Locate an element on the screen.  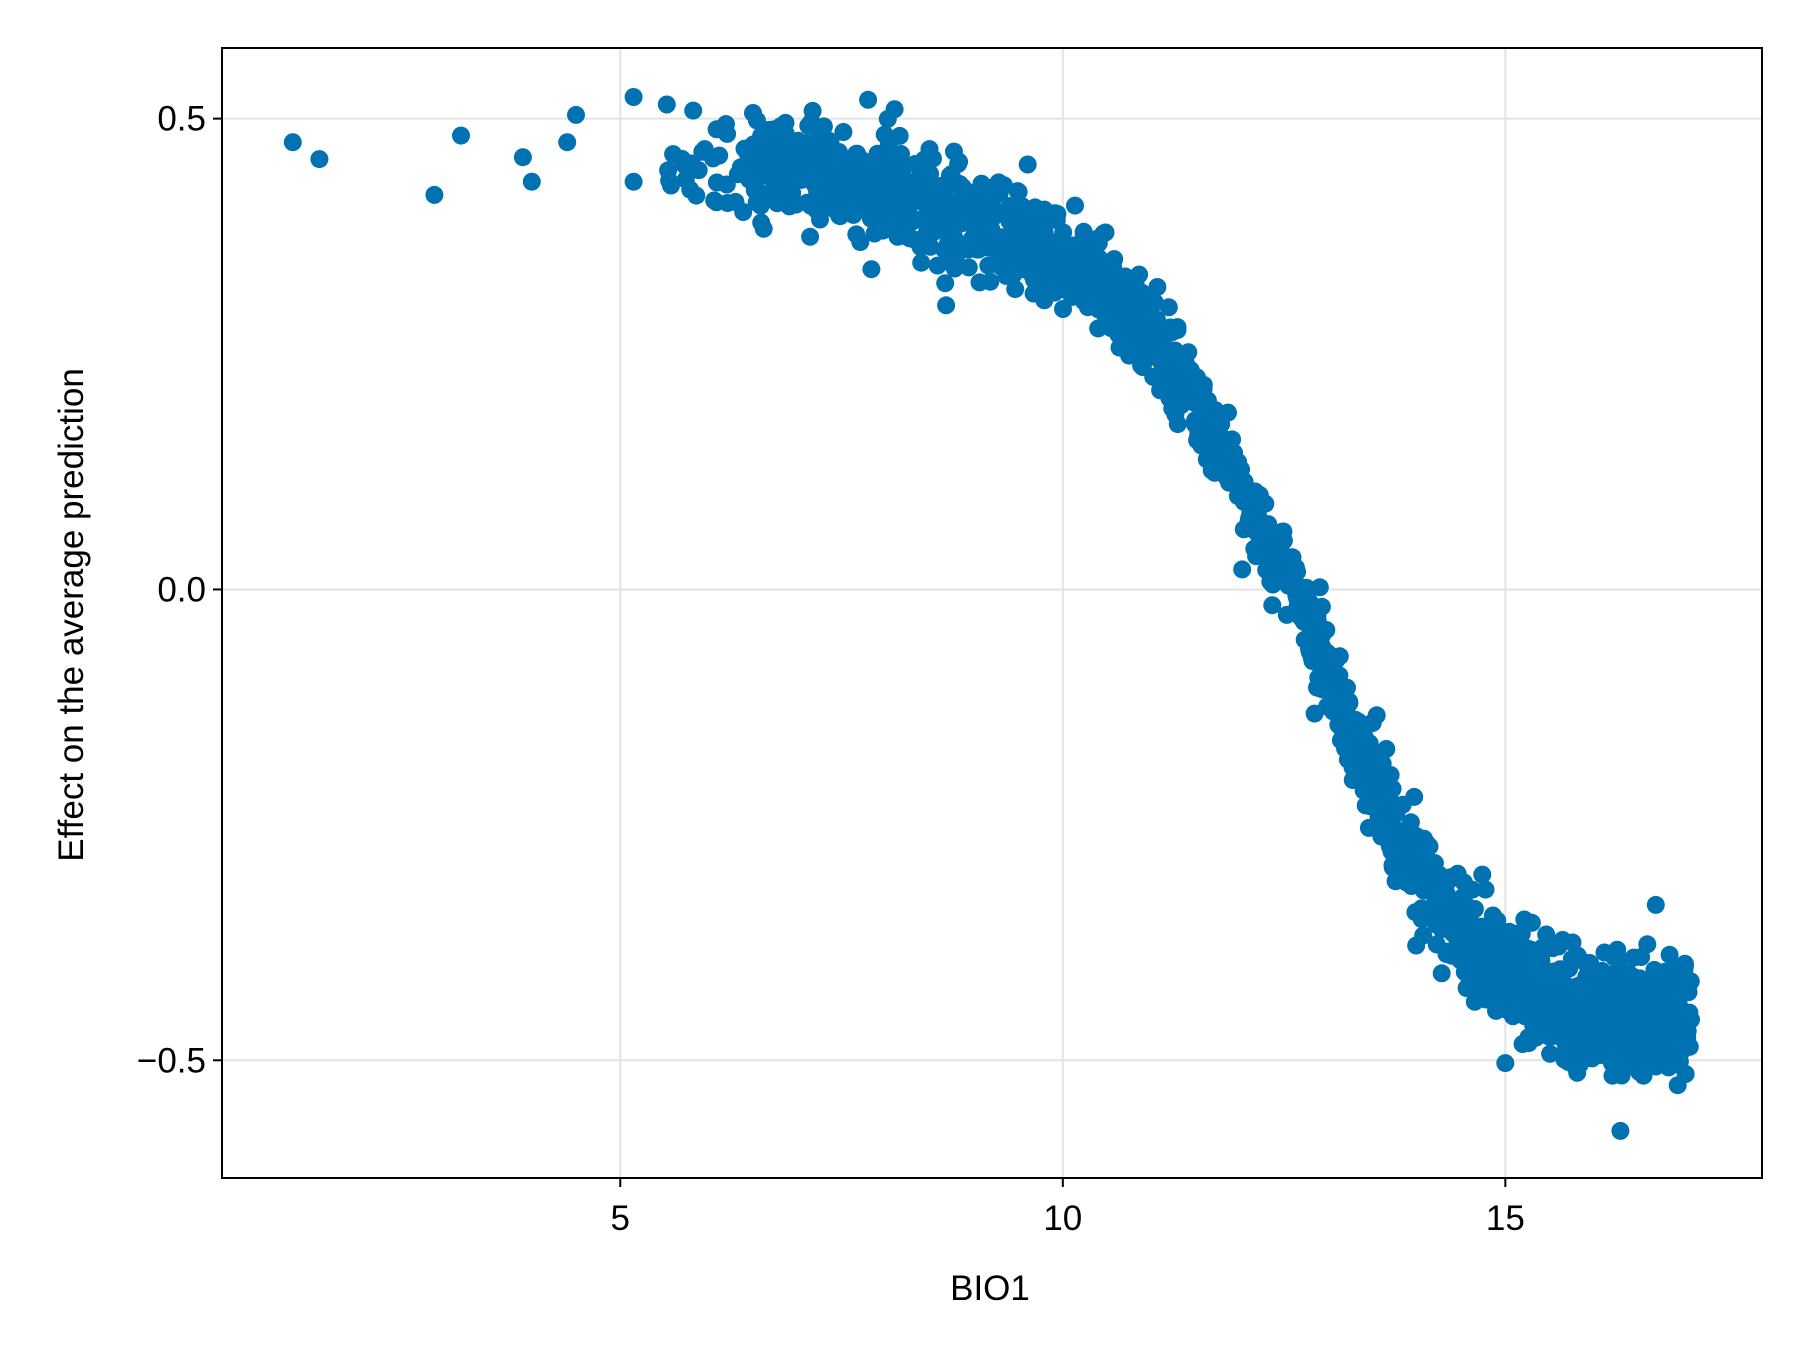
y-tick-label: −0.5 is located at coordinates (171, 1060).